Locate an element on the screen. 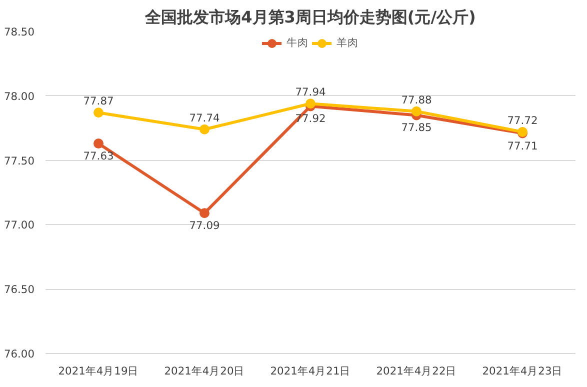  legend-label: 牛肉 is located at coordinates (297, 43).